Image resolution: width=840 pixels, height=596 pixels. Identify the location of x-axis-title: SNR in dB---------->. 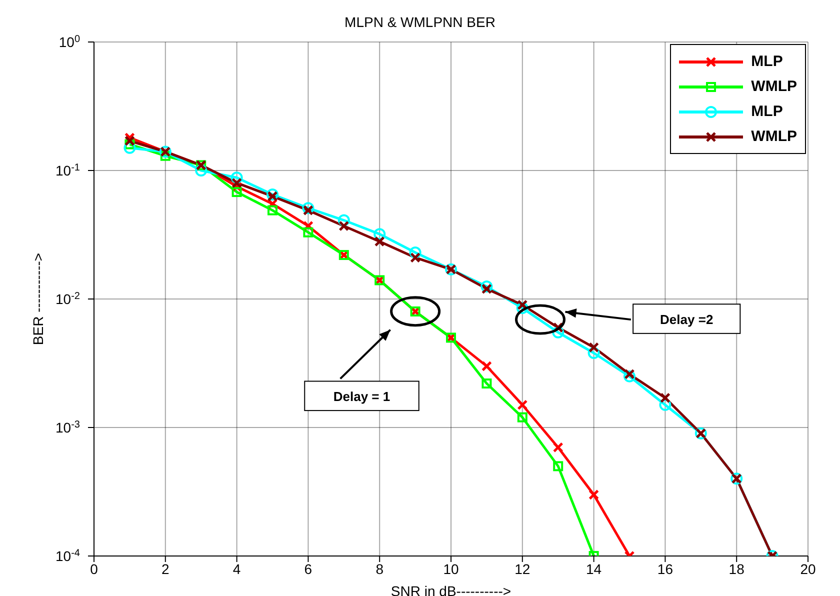
(451, 589).